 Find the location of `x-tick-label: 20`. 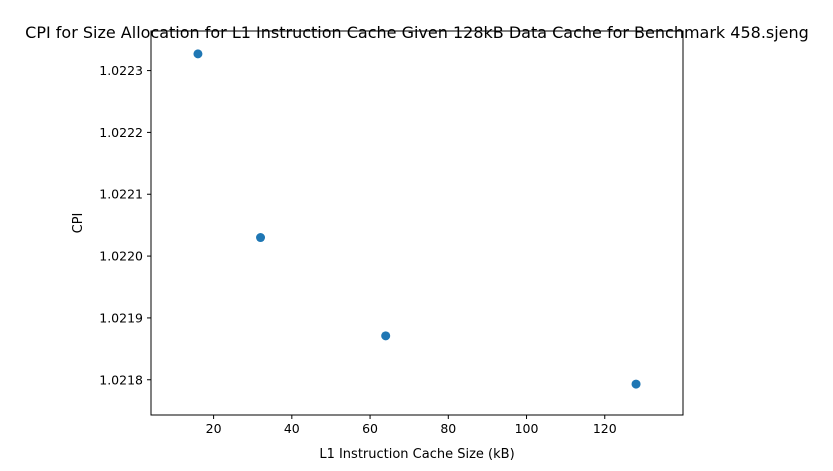

x-tick-label: 20 is located at coordinates (214, 428).